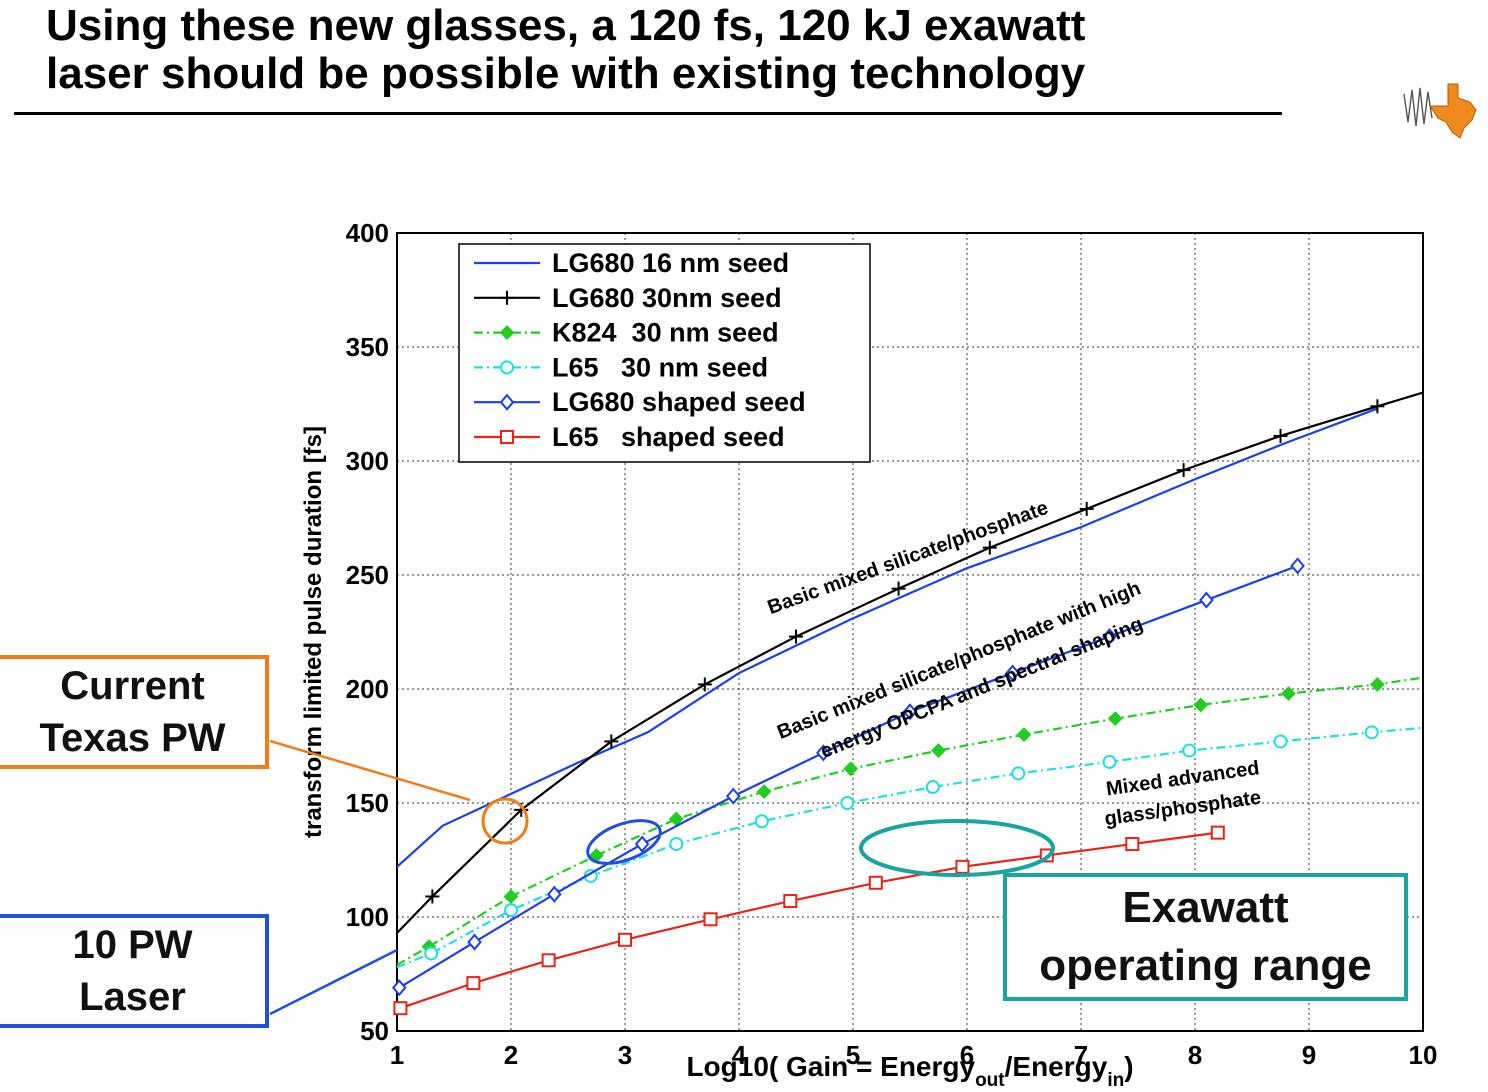 Image resolution: width=1488 pixels, height=1092 pixels. Describe the element at coordinates (1195, 1055) in the screenshot. I see `x-tick-label: 8` at that location.